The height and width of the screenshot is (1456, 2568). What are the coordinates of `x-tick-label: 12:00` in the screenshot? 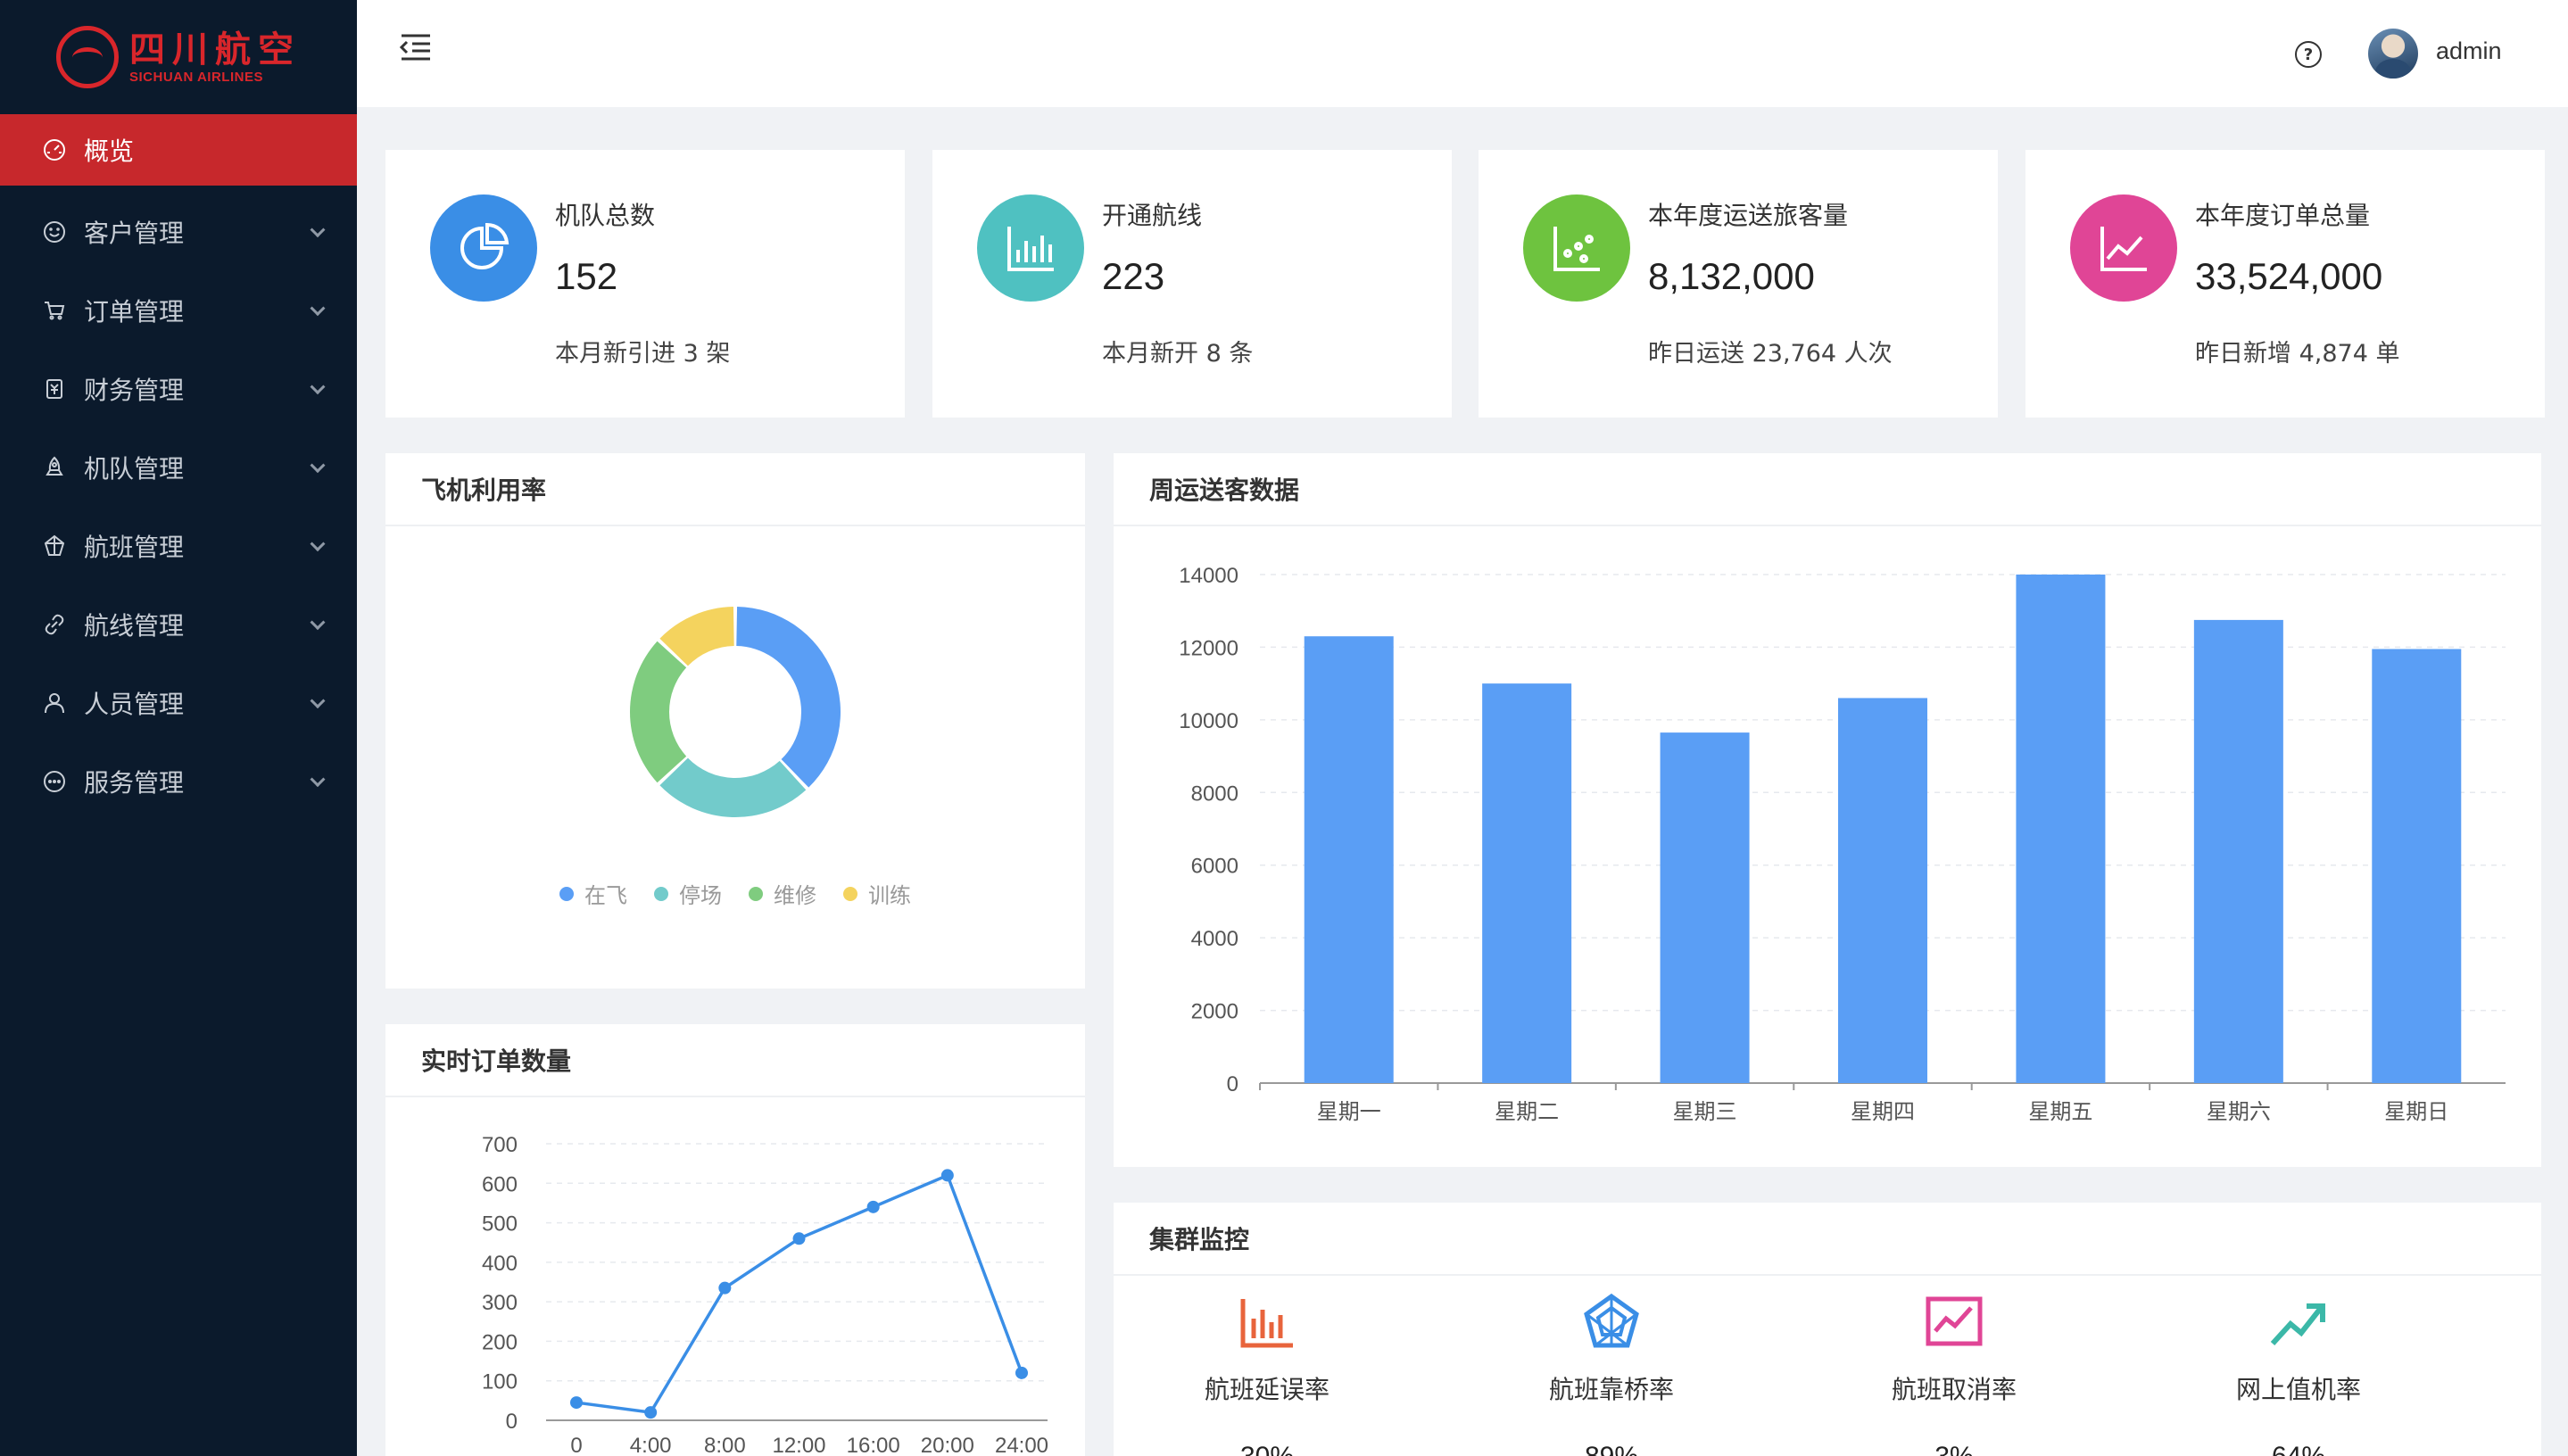 It's located at (798, 1445).